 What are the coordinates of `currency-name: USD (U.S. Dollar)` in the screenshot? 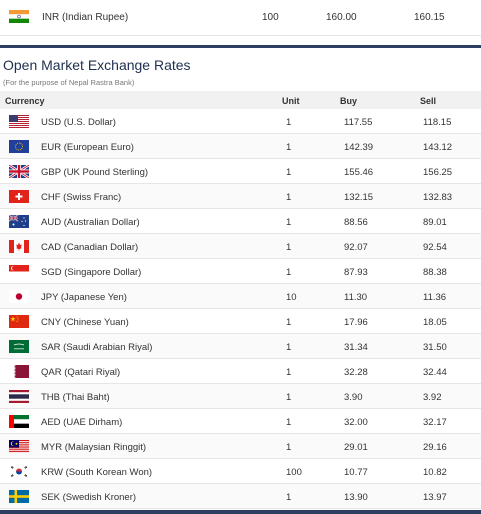 It's located at (78, 122).